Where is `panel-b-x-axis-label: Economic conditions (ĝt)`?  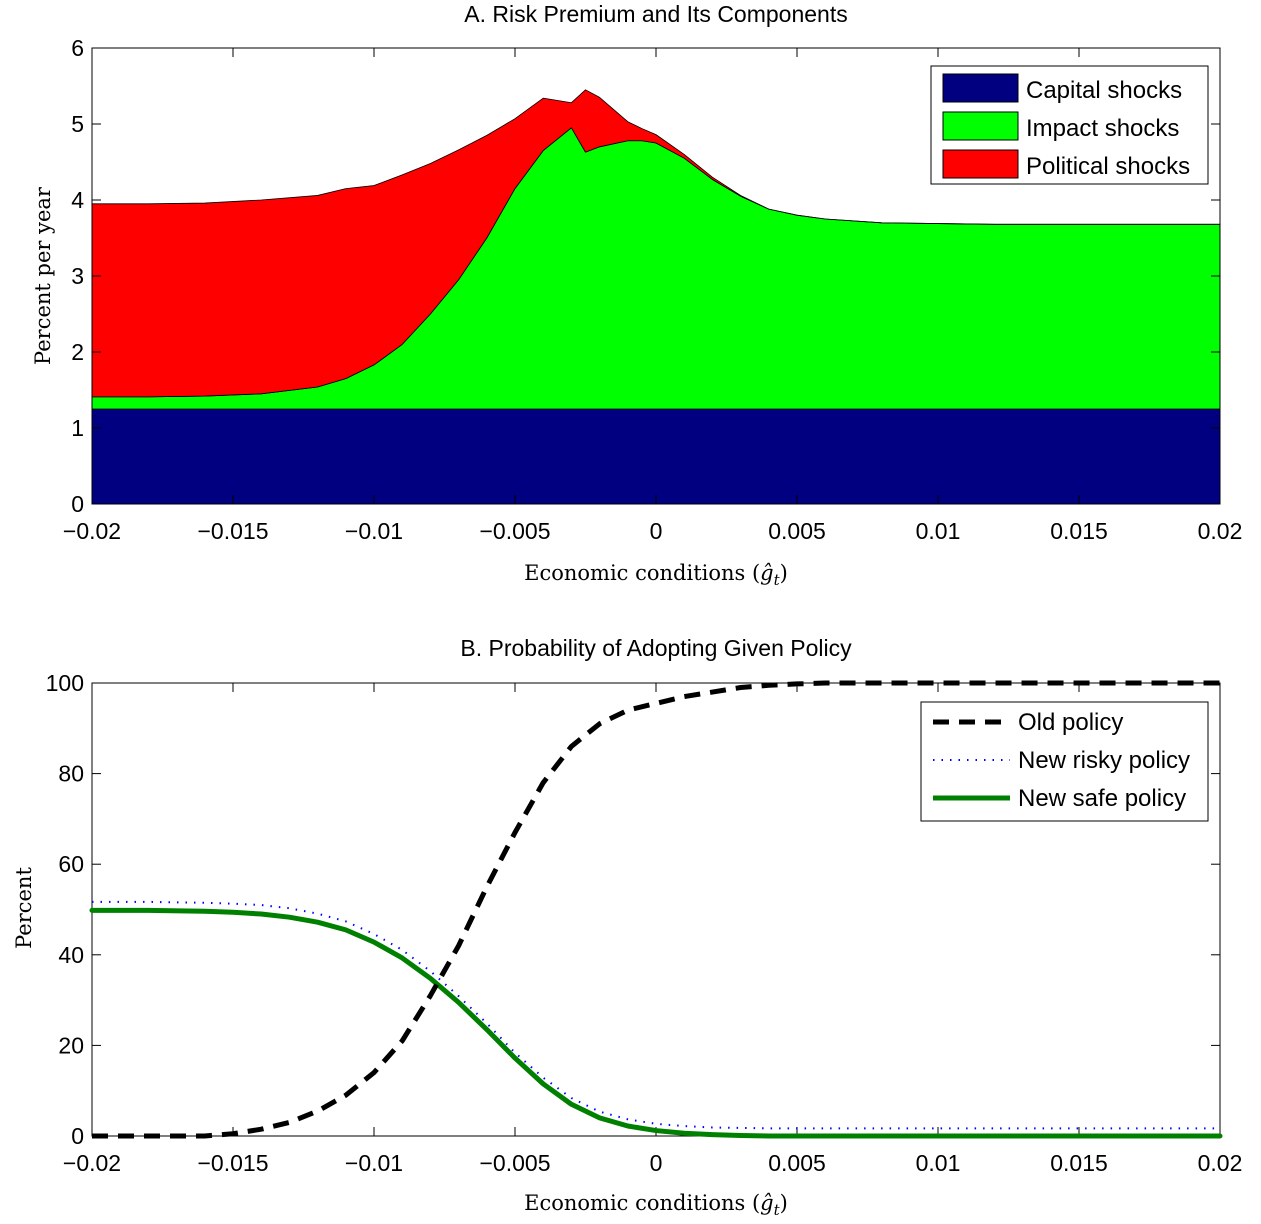
panel-b-x-axis-label: Economic conditions (ĝt) is located at coordinates (656, 1205).